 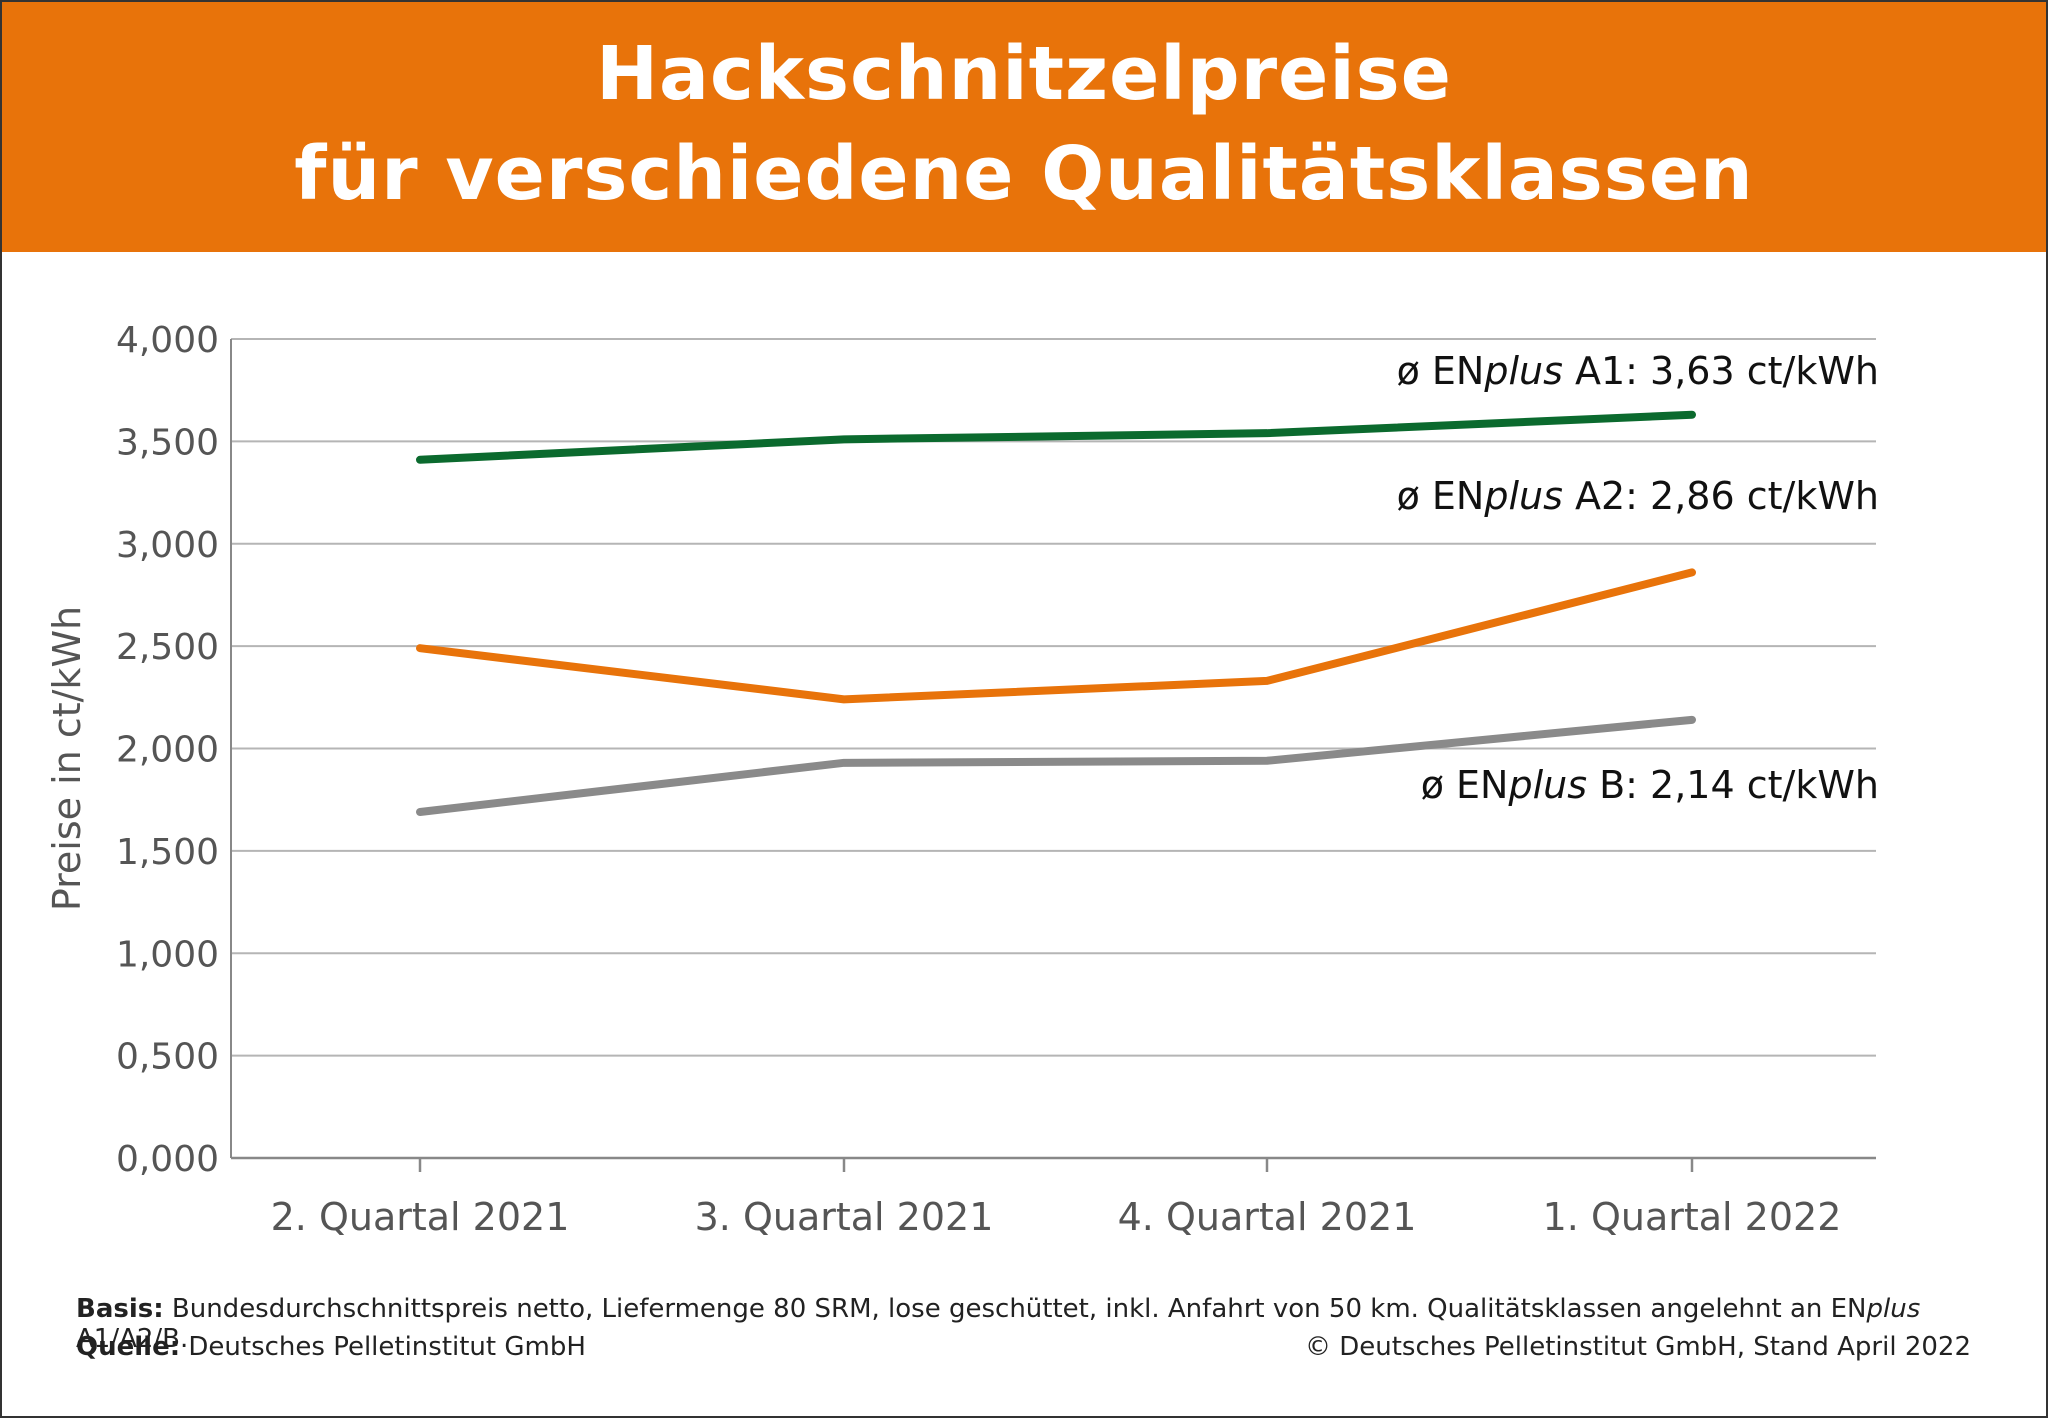 What do you see at coordinates (1638, 496) in the screenshot?
I see `series-label-a2: ø ENplus A2: 2,86 ct/kWh` at bounding box center [1638, 496].